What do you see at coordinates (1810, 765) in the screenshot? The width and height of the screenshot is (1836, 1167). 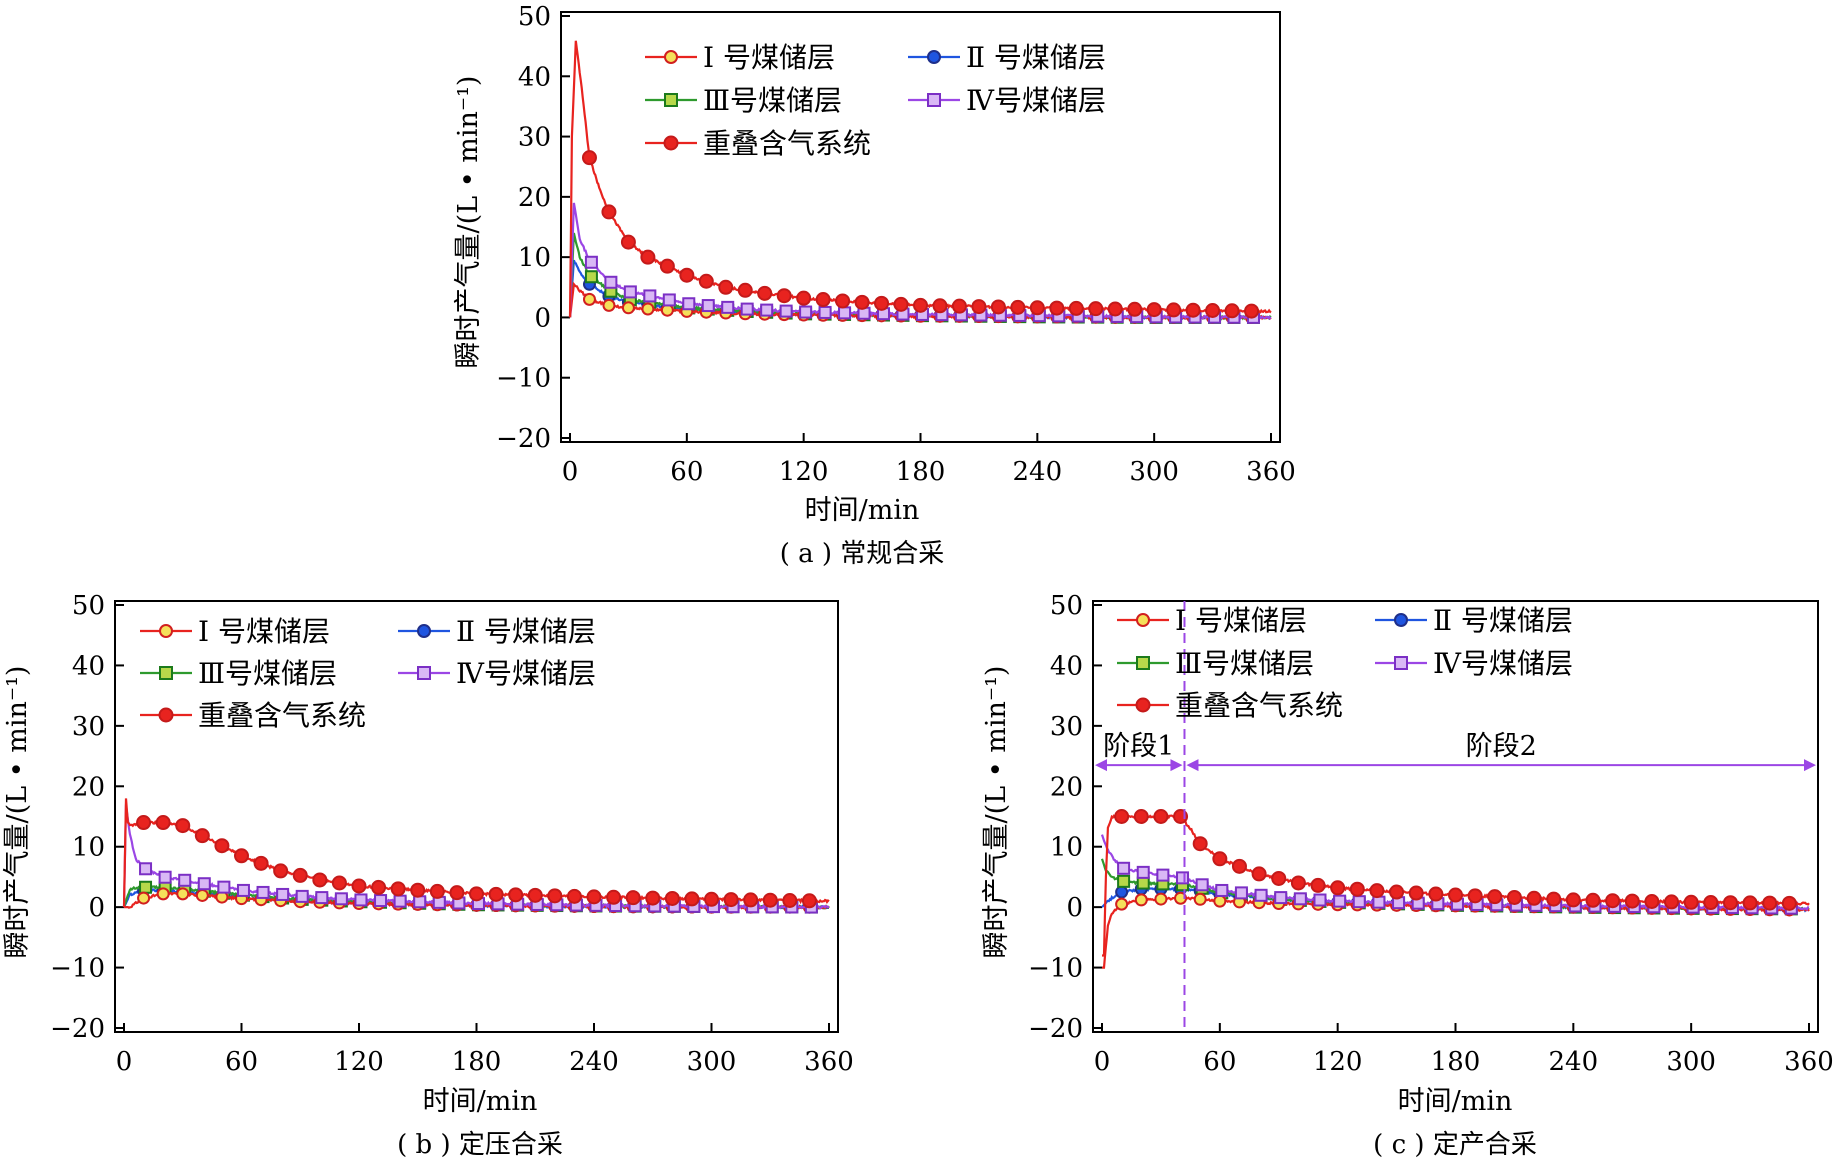 I see `chart-c-stage2-arrowhead-right` at bounding box center [1810, 765].